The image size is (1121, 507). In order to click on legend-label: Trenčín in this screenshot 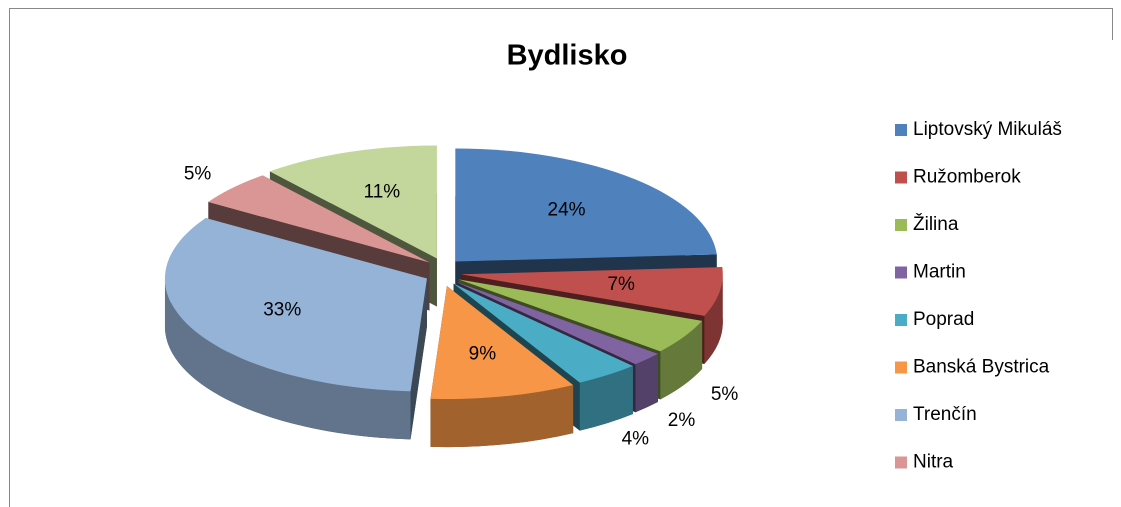, I will do `click(945, 414)`.